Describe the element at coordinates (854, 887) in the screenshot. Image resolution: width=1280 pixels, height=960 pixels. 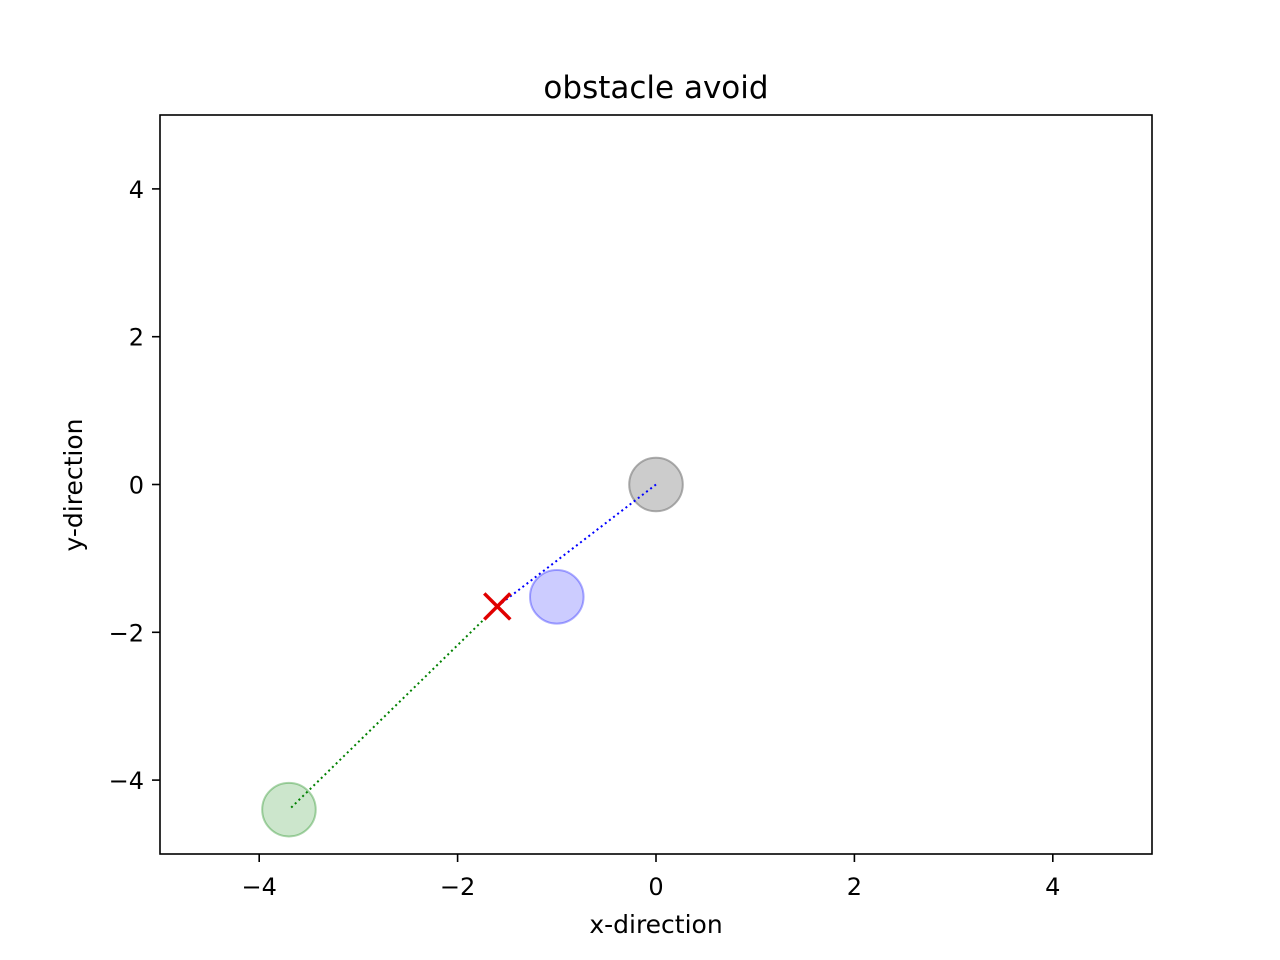
I see `x-tick-label: 2` at that location.